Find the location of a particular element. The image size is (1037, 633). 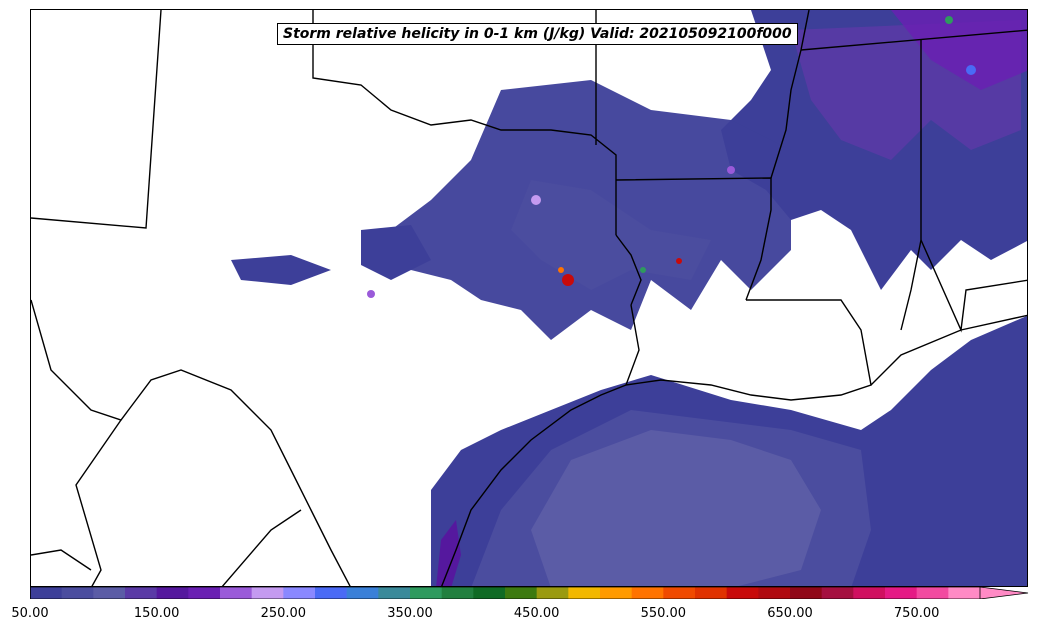

helicity-region-gulf-purple is located at coordinates (448, 553).